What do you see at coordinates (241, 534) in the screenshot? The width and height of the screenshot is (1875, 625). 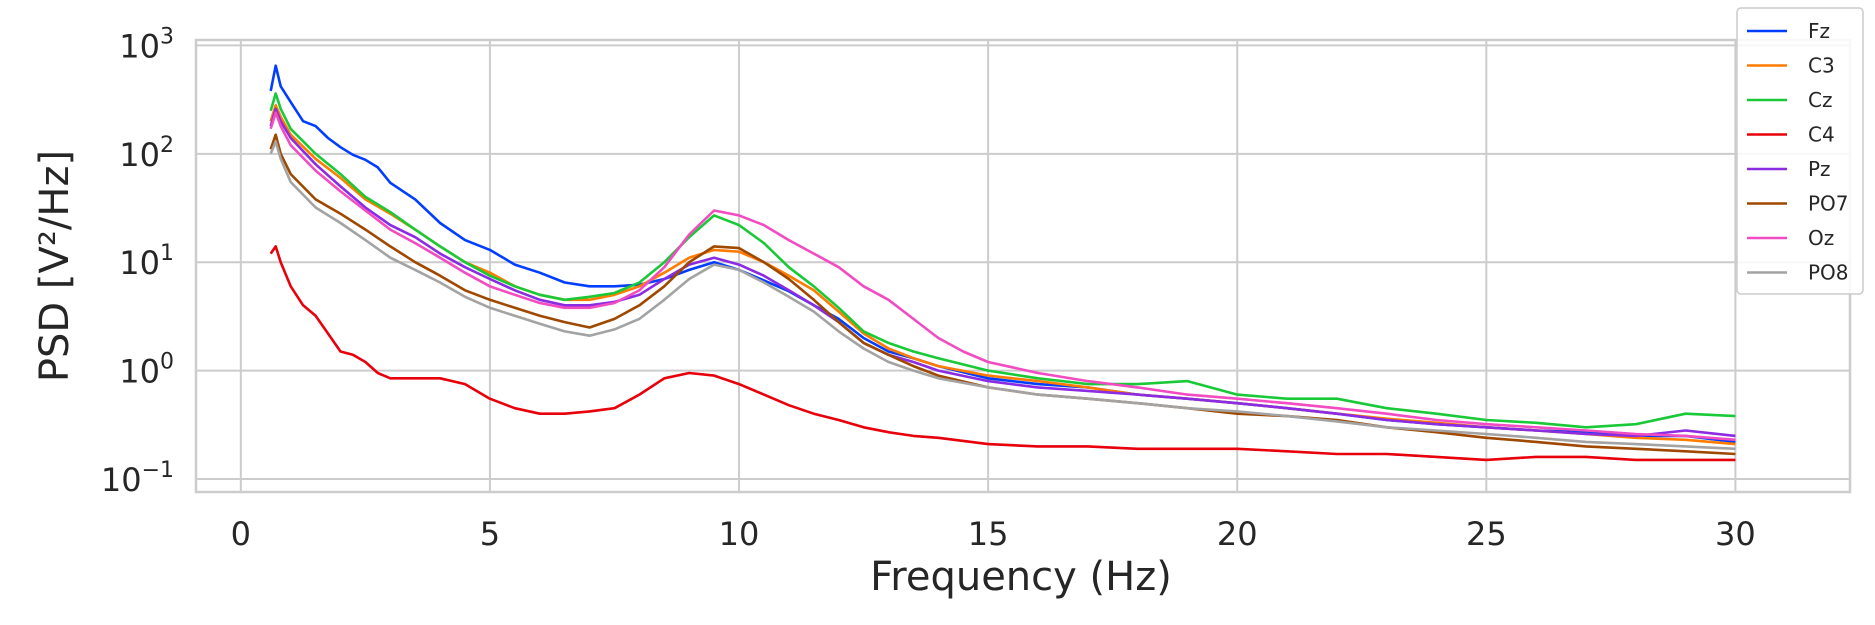 I see `x-tick-label: 0` at bounding box center [241, 534].